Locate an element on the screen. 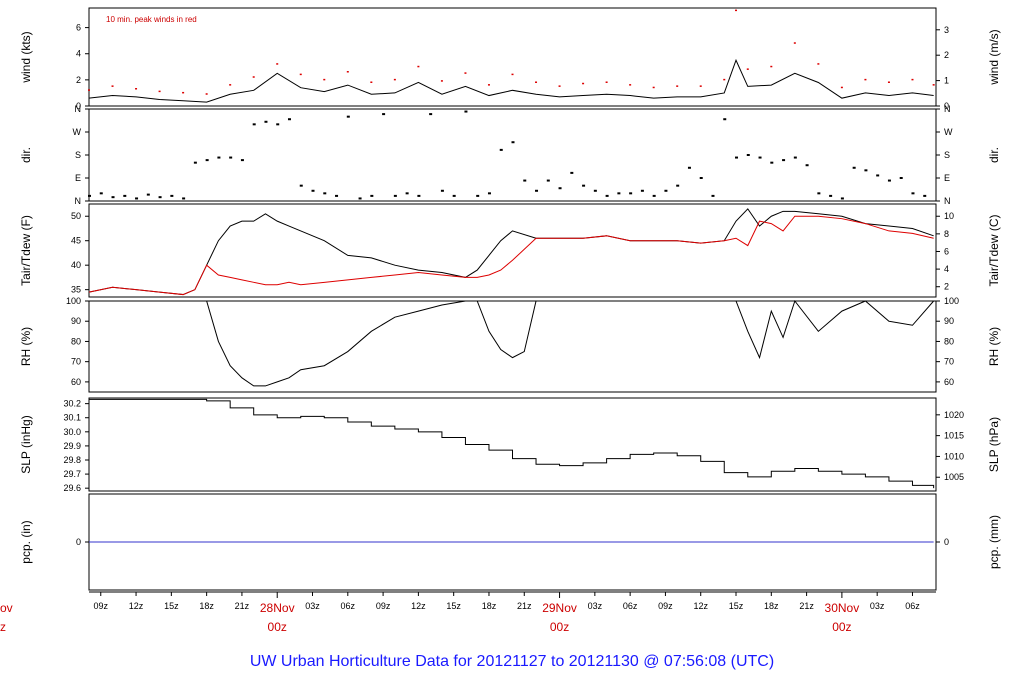 This screenshot has width=1024, height=700. rh-ytick-right-label: 100 is located at coordinates (951, 301).